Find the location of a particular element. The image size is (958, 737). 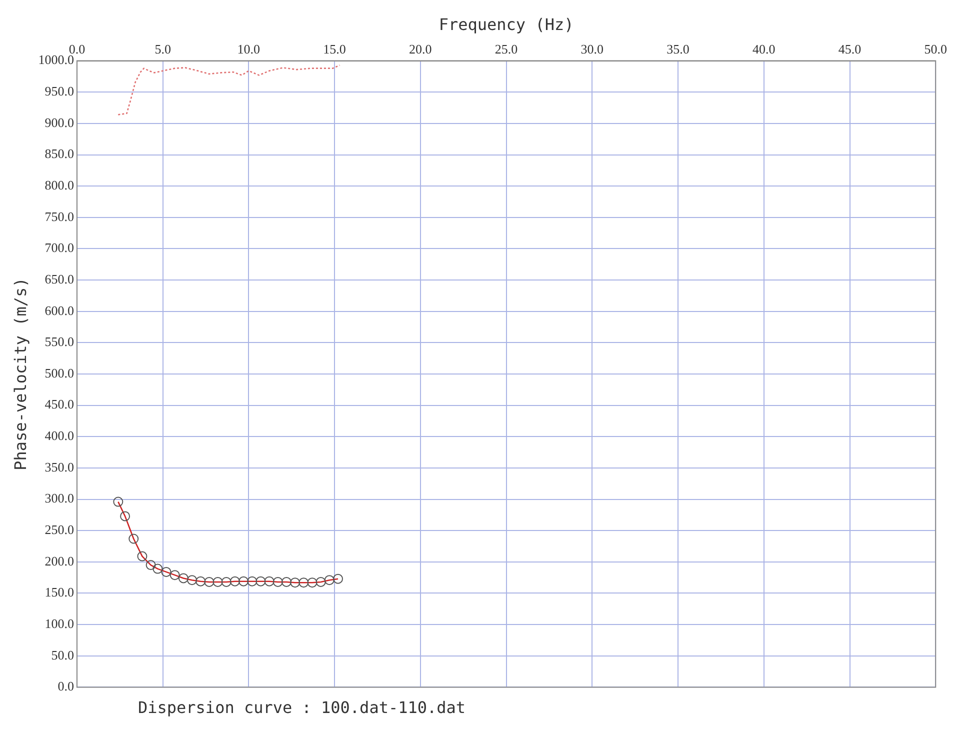

y-tick-label: 650.0 is located at coordinates (59, 278).